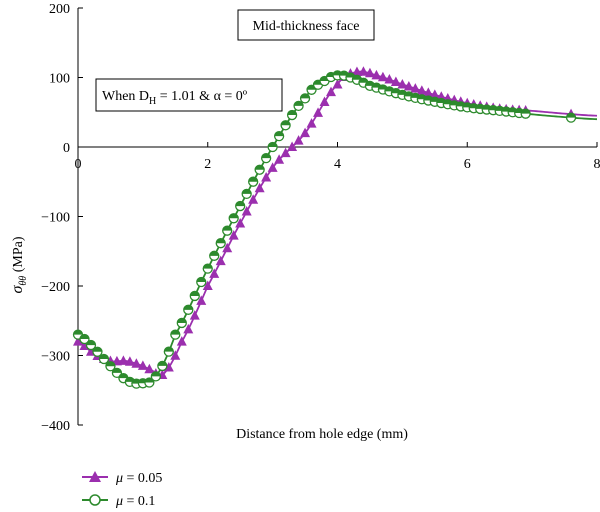 Image resolution: width=600 pixels, height=512 pixels. Describe the element at coordinates (66, 148) in the screenshot. I see `y-tick-label: 0` at that location.